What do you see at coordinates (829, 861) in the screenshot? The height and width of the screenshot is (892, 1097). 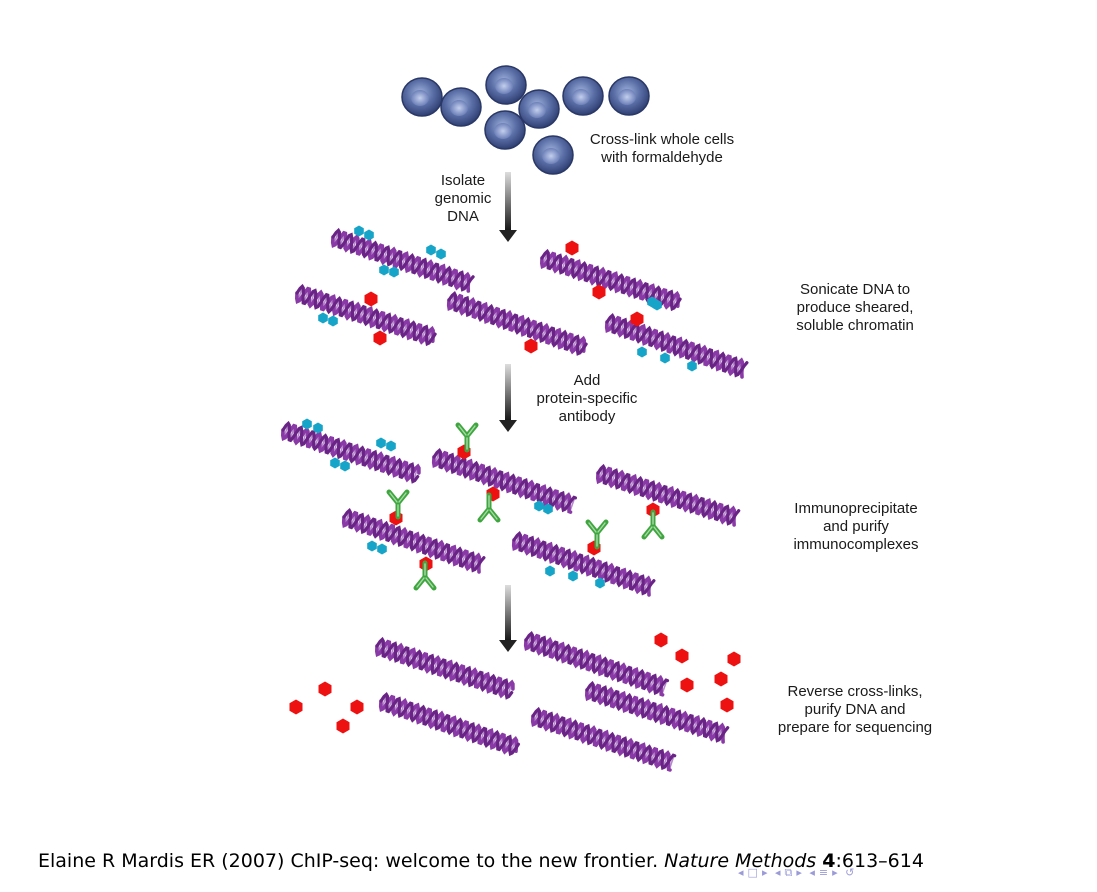 I see `citation-volume: 4` at bounding box center [829, 861].